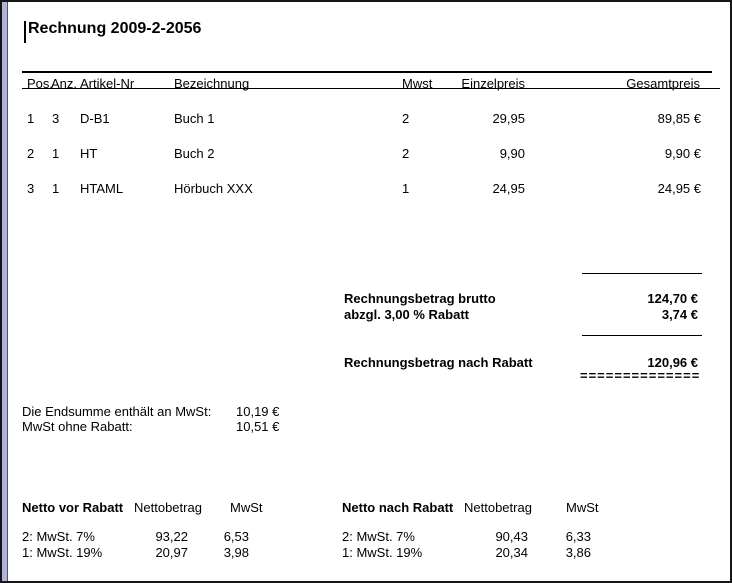  I want to click on tax-row-mwst: 3,98, so click(236, 552).